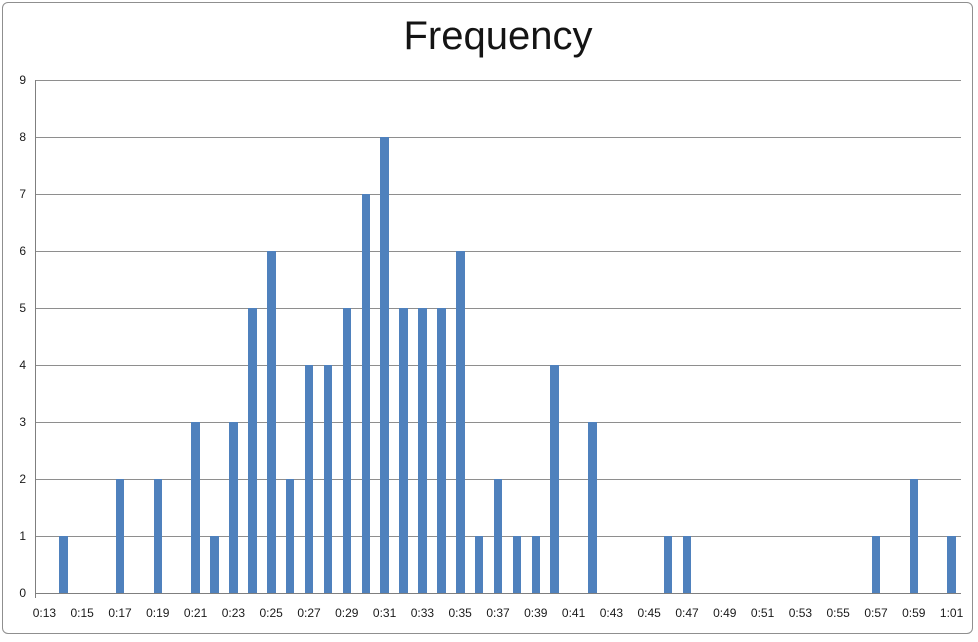 The width and height of the screenshot is (978, 642). I want to click on y-axis-line, so click(35, 339).